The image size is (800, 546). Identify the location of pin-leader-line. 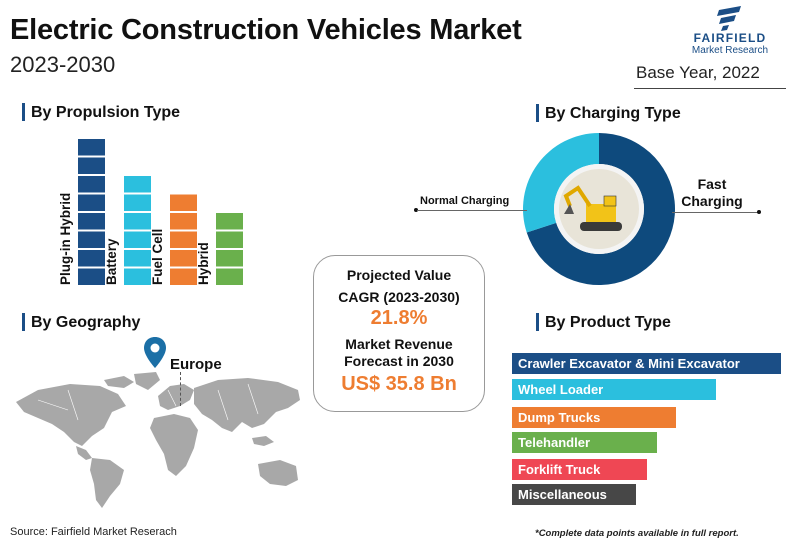
(180, 389).